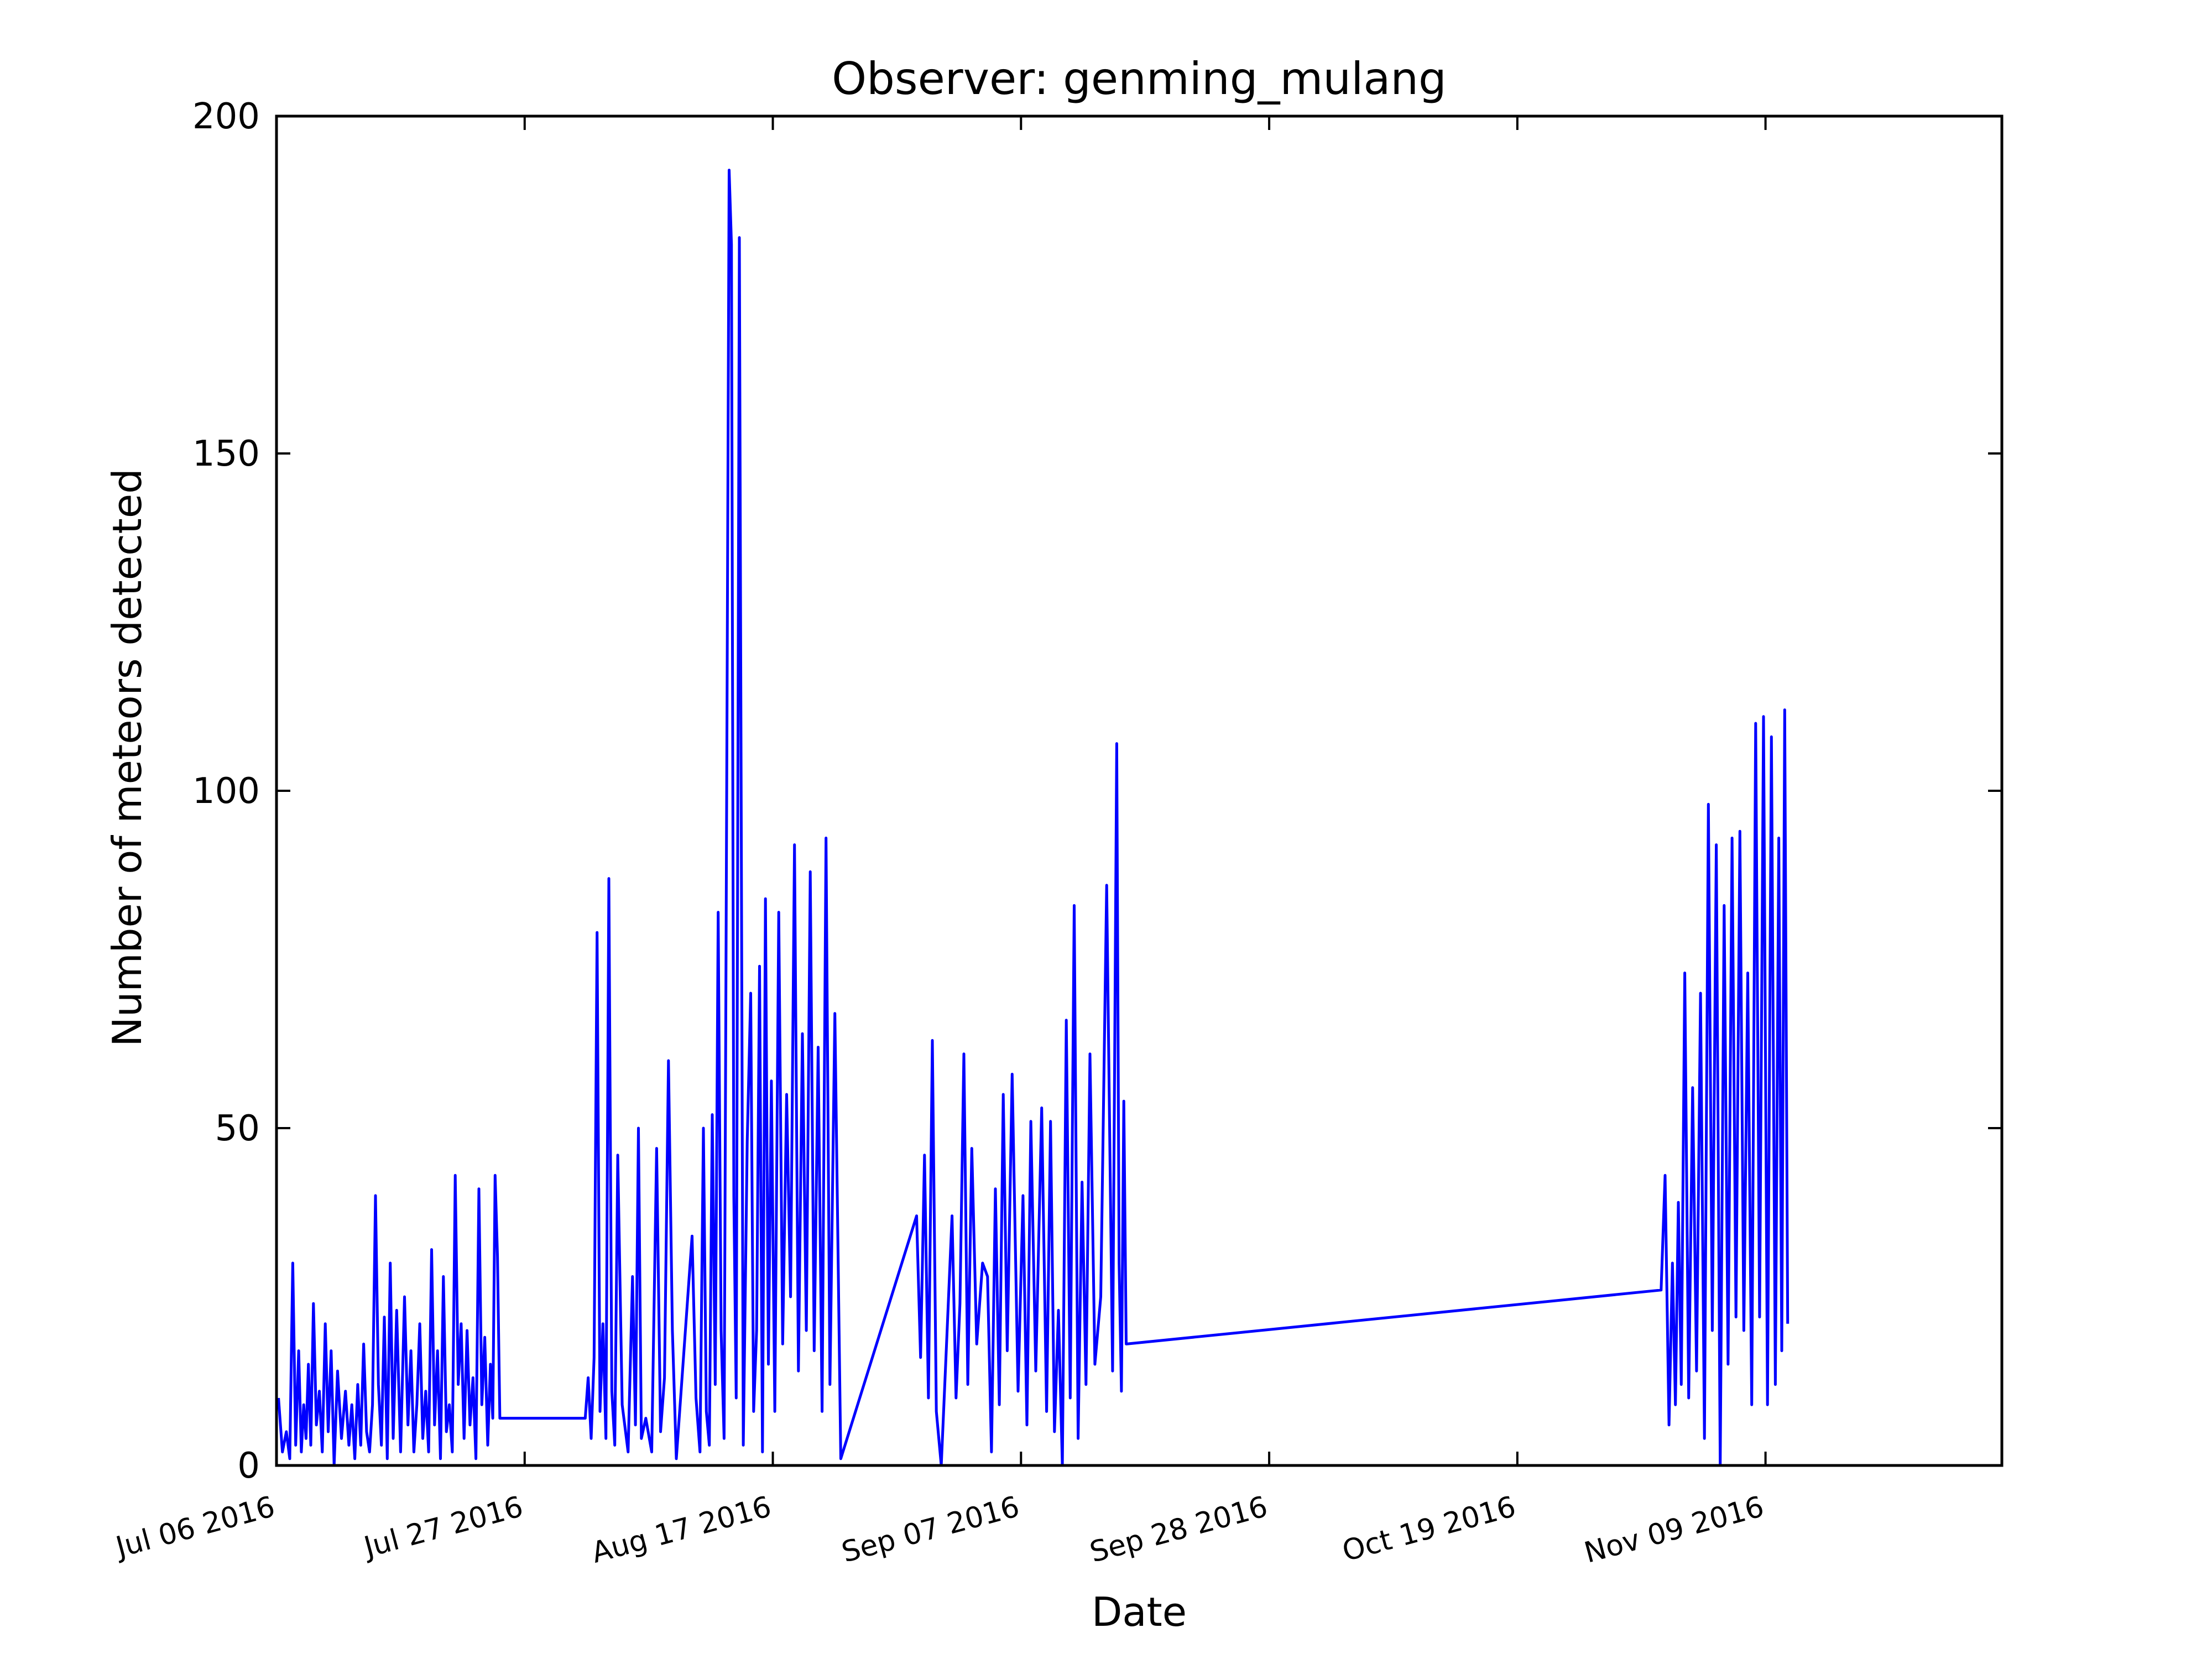 This screenshot has height=1659, width=2212. I want to click on y-tick-label-50: 50, so click(237, 1129).